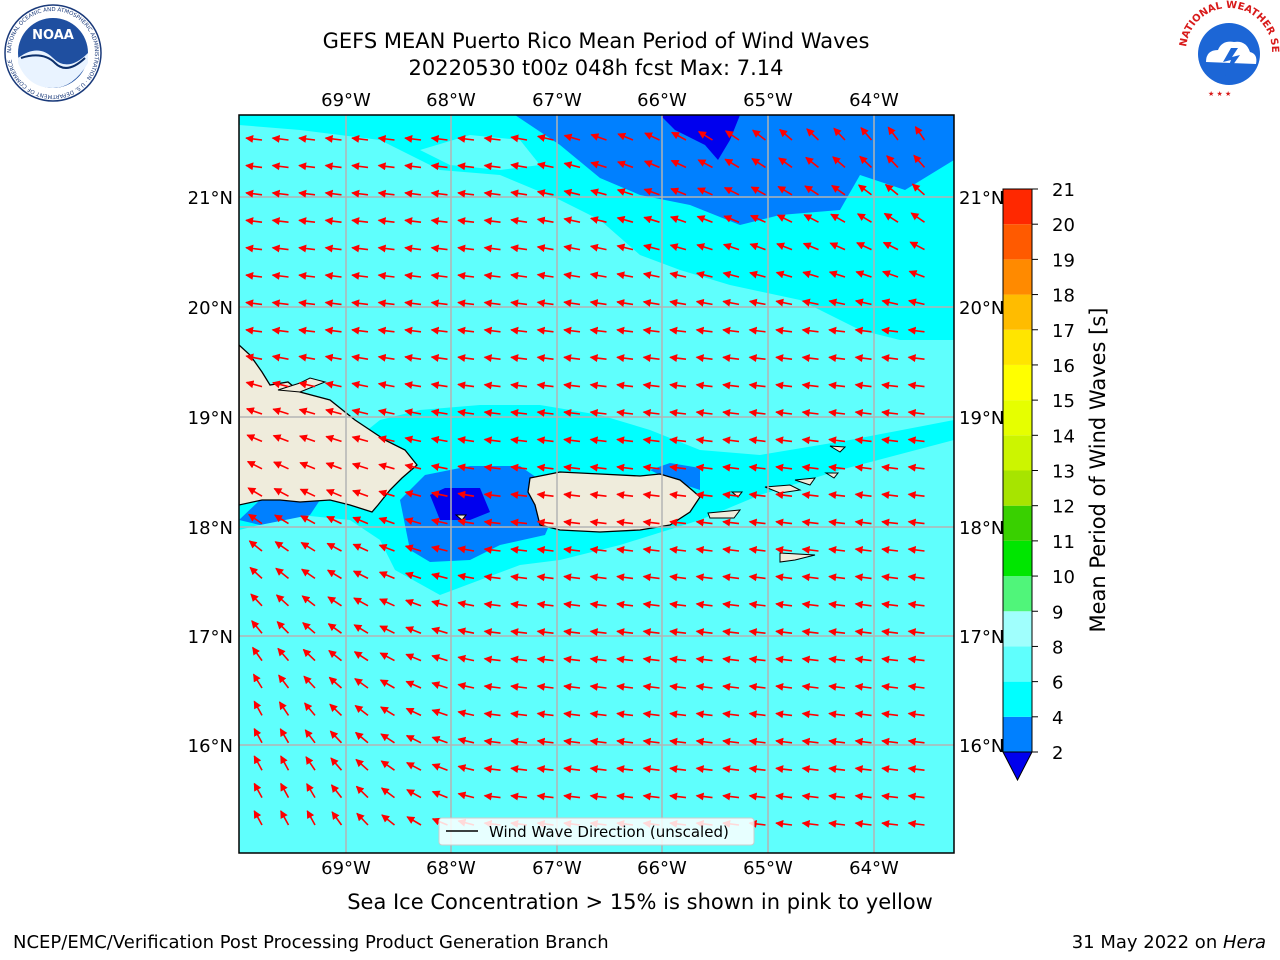  Describe the element at coordinates (210, 528) in the screenshot. I see `lat-label-left: 18°N` at that location.